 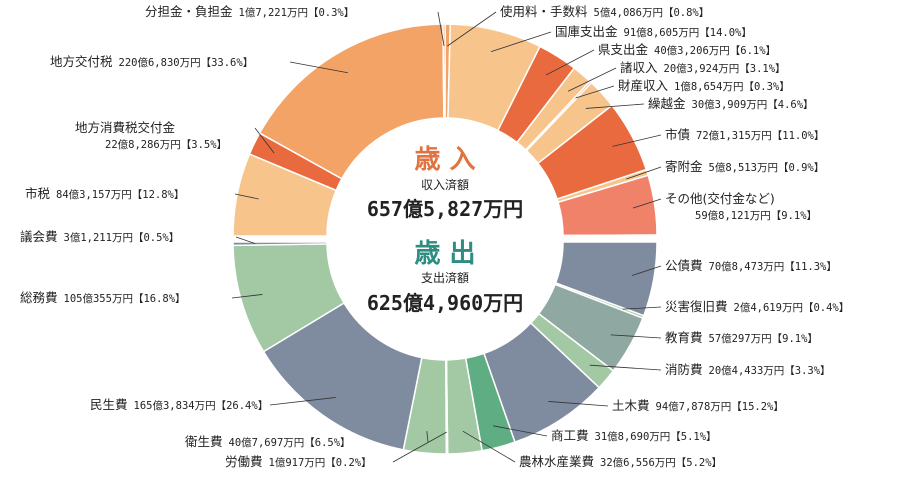 What do you see at coordinates (763, 338) in the screenshot?
I see `expenditure-label-amount: 57億297万円【9.1%】` at bounding box center [763, 338].